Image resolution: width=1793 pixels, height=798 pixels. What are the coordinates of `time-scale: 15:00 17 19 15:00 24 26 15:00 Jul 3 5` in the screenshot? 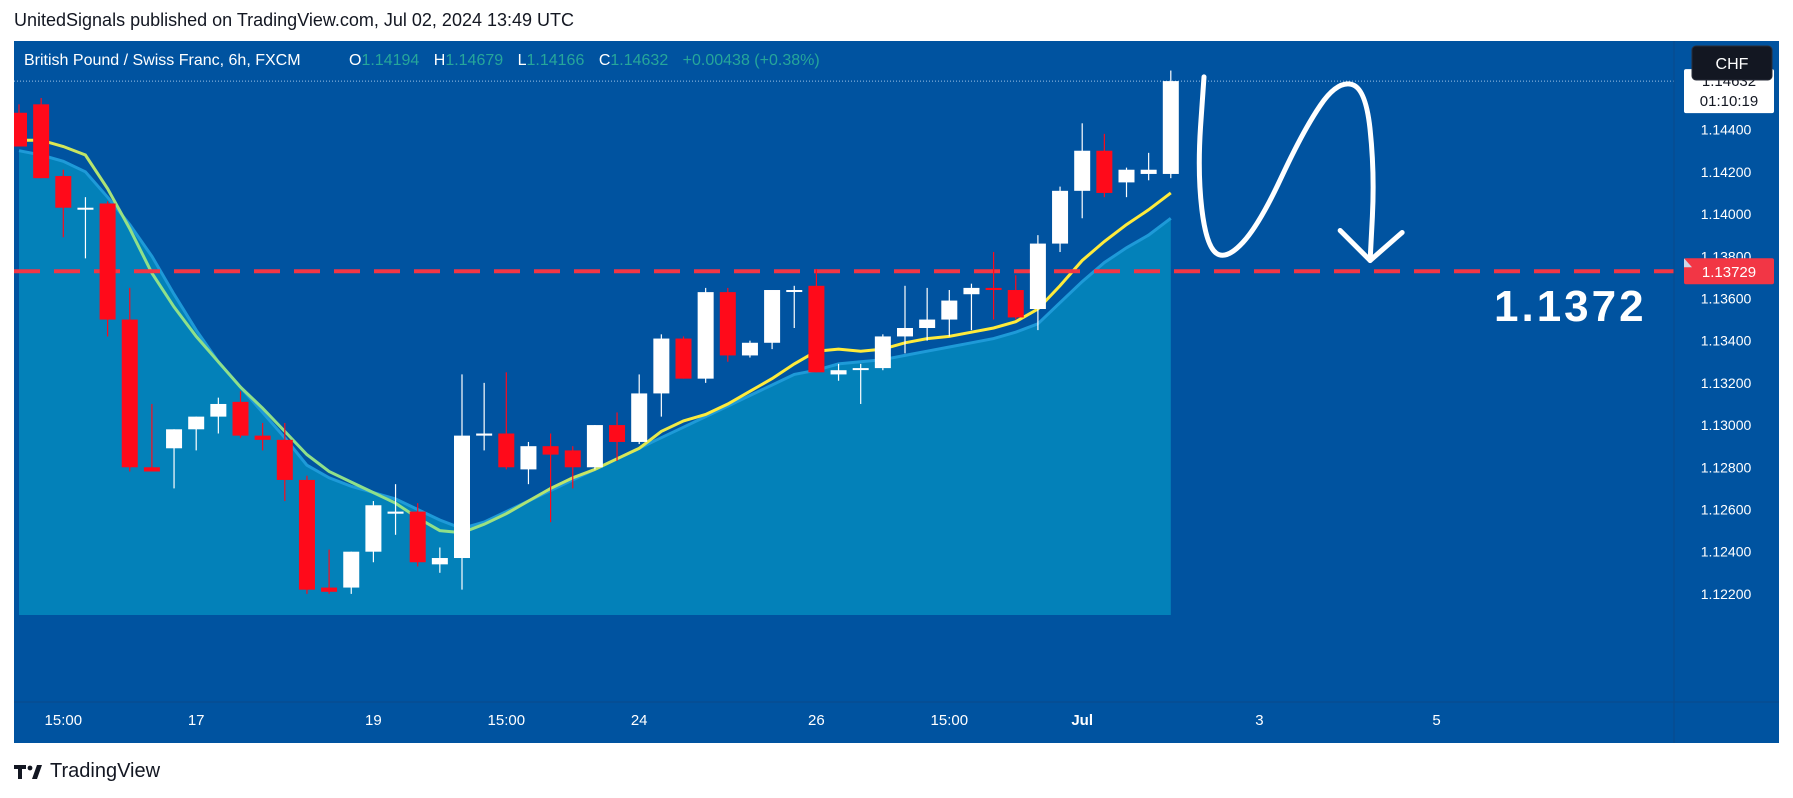 It's located at (743, 720).